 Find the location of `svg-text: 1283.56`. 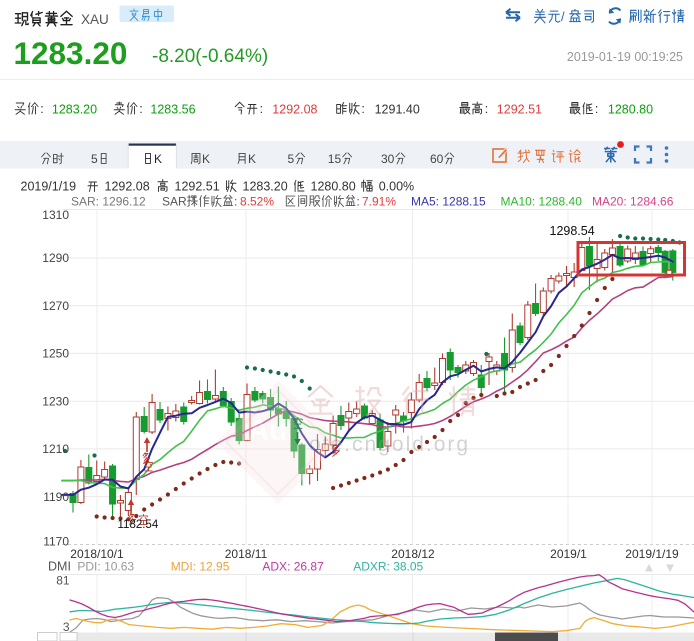

svg-text: 1283.56 is located at coordinates (172, 109).